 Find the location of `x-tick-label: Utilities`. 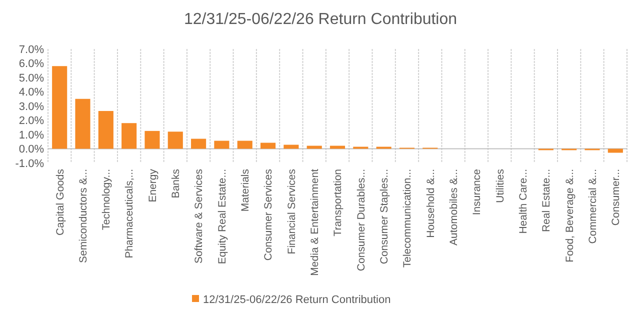

x-tick-label: Utilities is located at coordinates (500, 186).